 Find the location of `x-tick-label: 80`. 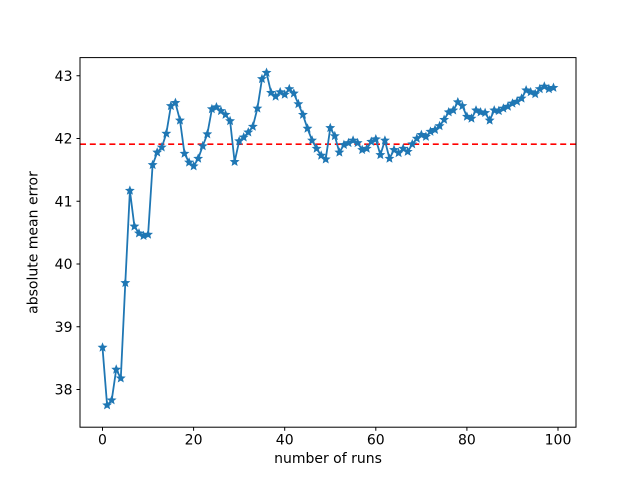

x-tick-label: 80 is located at coordinates (467, 441).